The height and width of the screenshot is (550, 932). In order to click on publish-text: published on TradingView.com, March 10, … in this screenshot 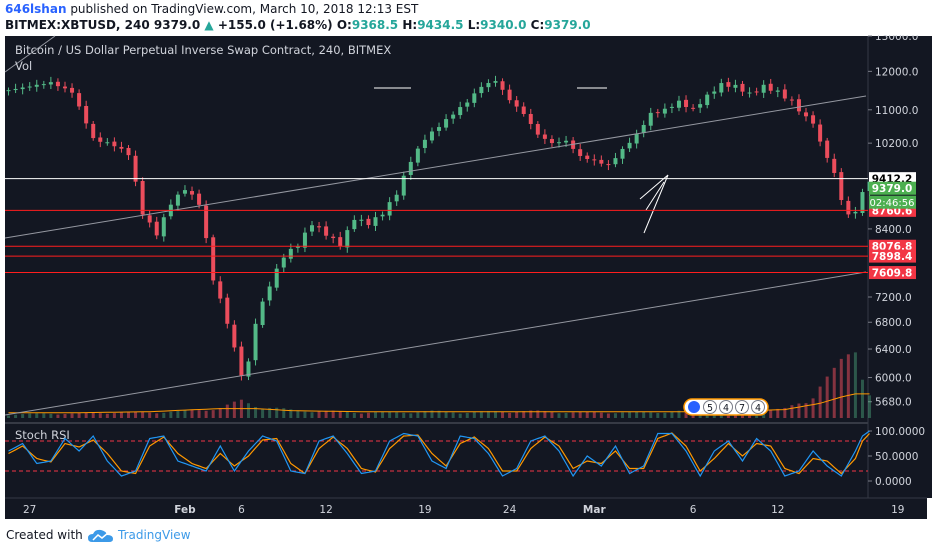, I will do `click(242, 9)`.